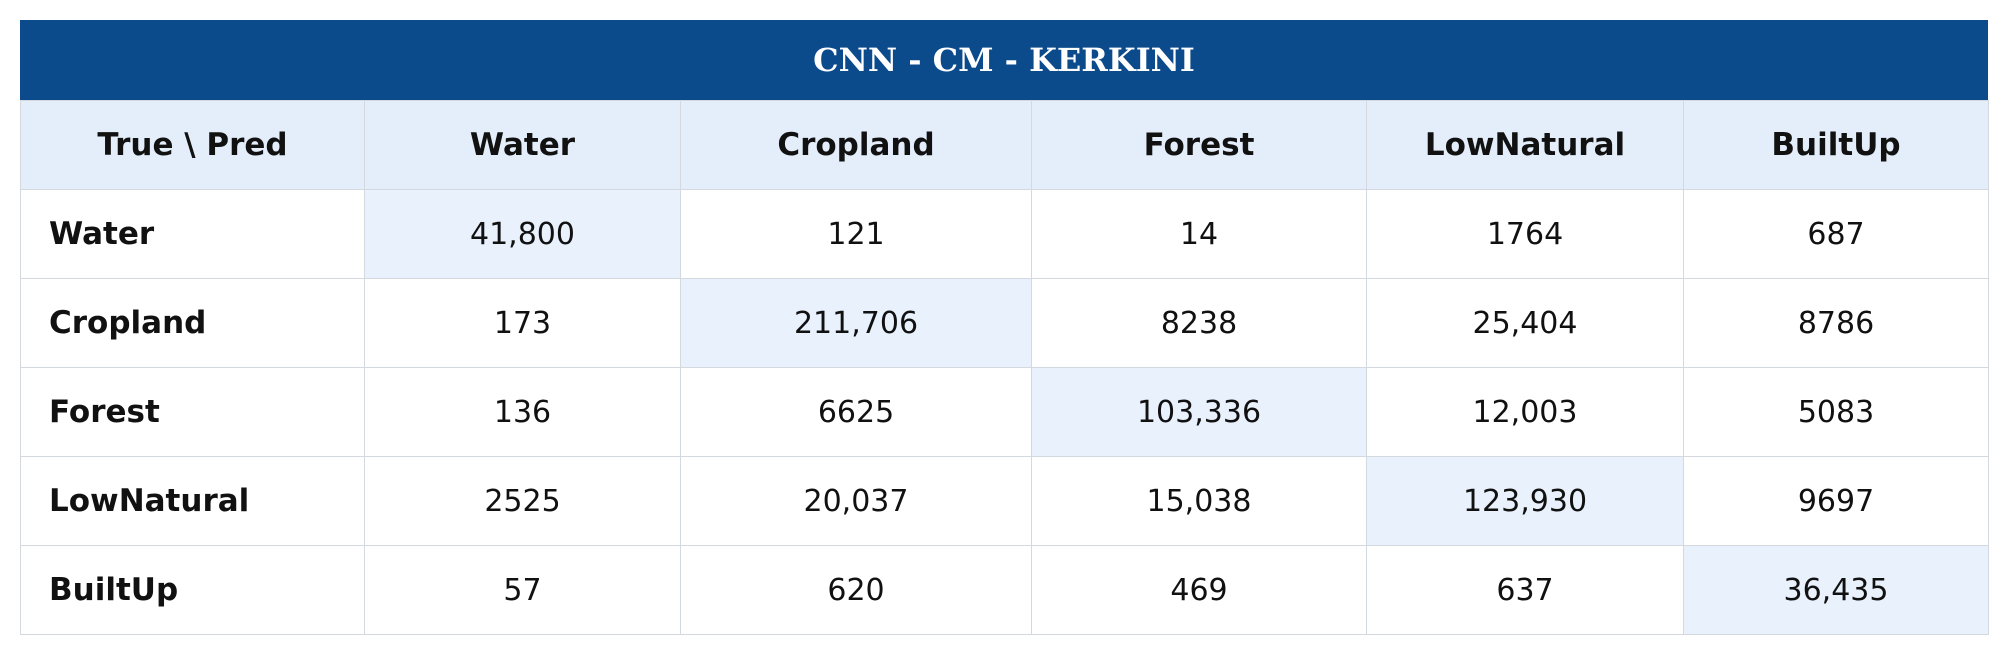 This screenshot has width=2009, height=664. What do you see at coordinates (1525, 590) in the screenshot?
I see `cell: 637` at bounding box center [1525, 590].